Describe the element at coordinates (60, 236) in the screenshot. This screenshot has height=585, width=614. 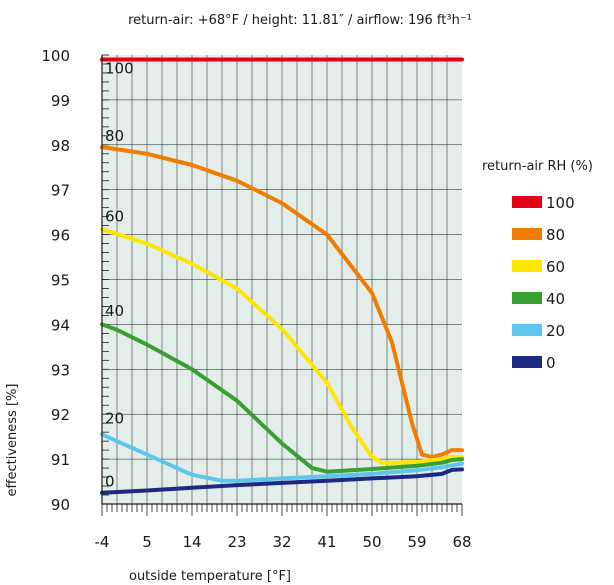
I see `y-tick-label: 96` at that location.